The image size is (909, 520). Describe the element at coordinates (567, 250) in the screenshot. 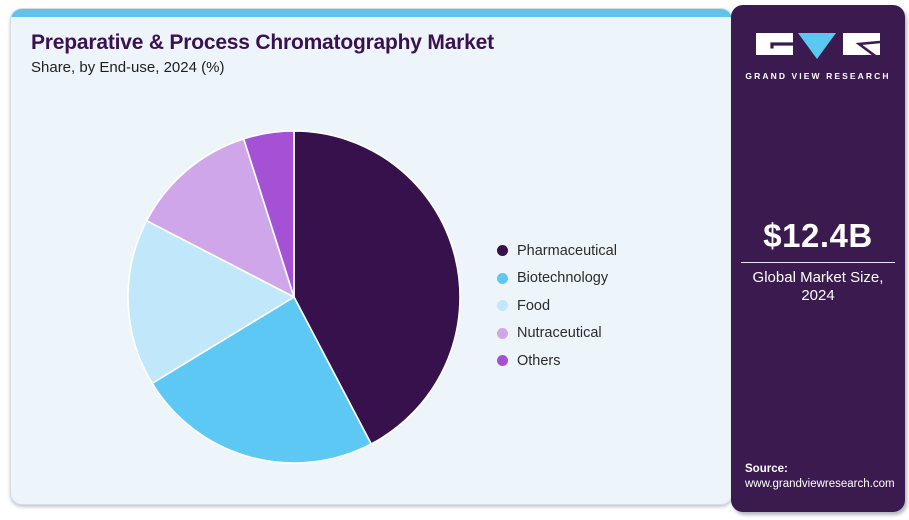

I see `legend-label: Pharmaceutical` at that location.